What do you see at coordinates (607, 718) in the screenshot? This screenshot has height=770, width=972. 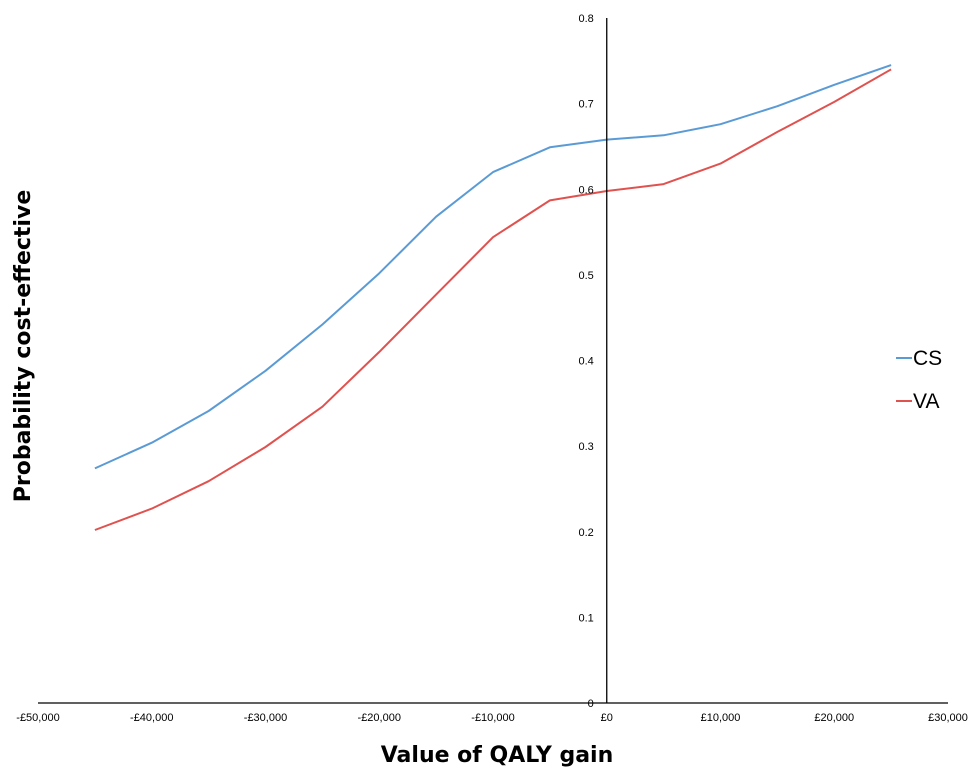 I see `x-tick-label: £0` at bounding box center [607, 718].